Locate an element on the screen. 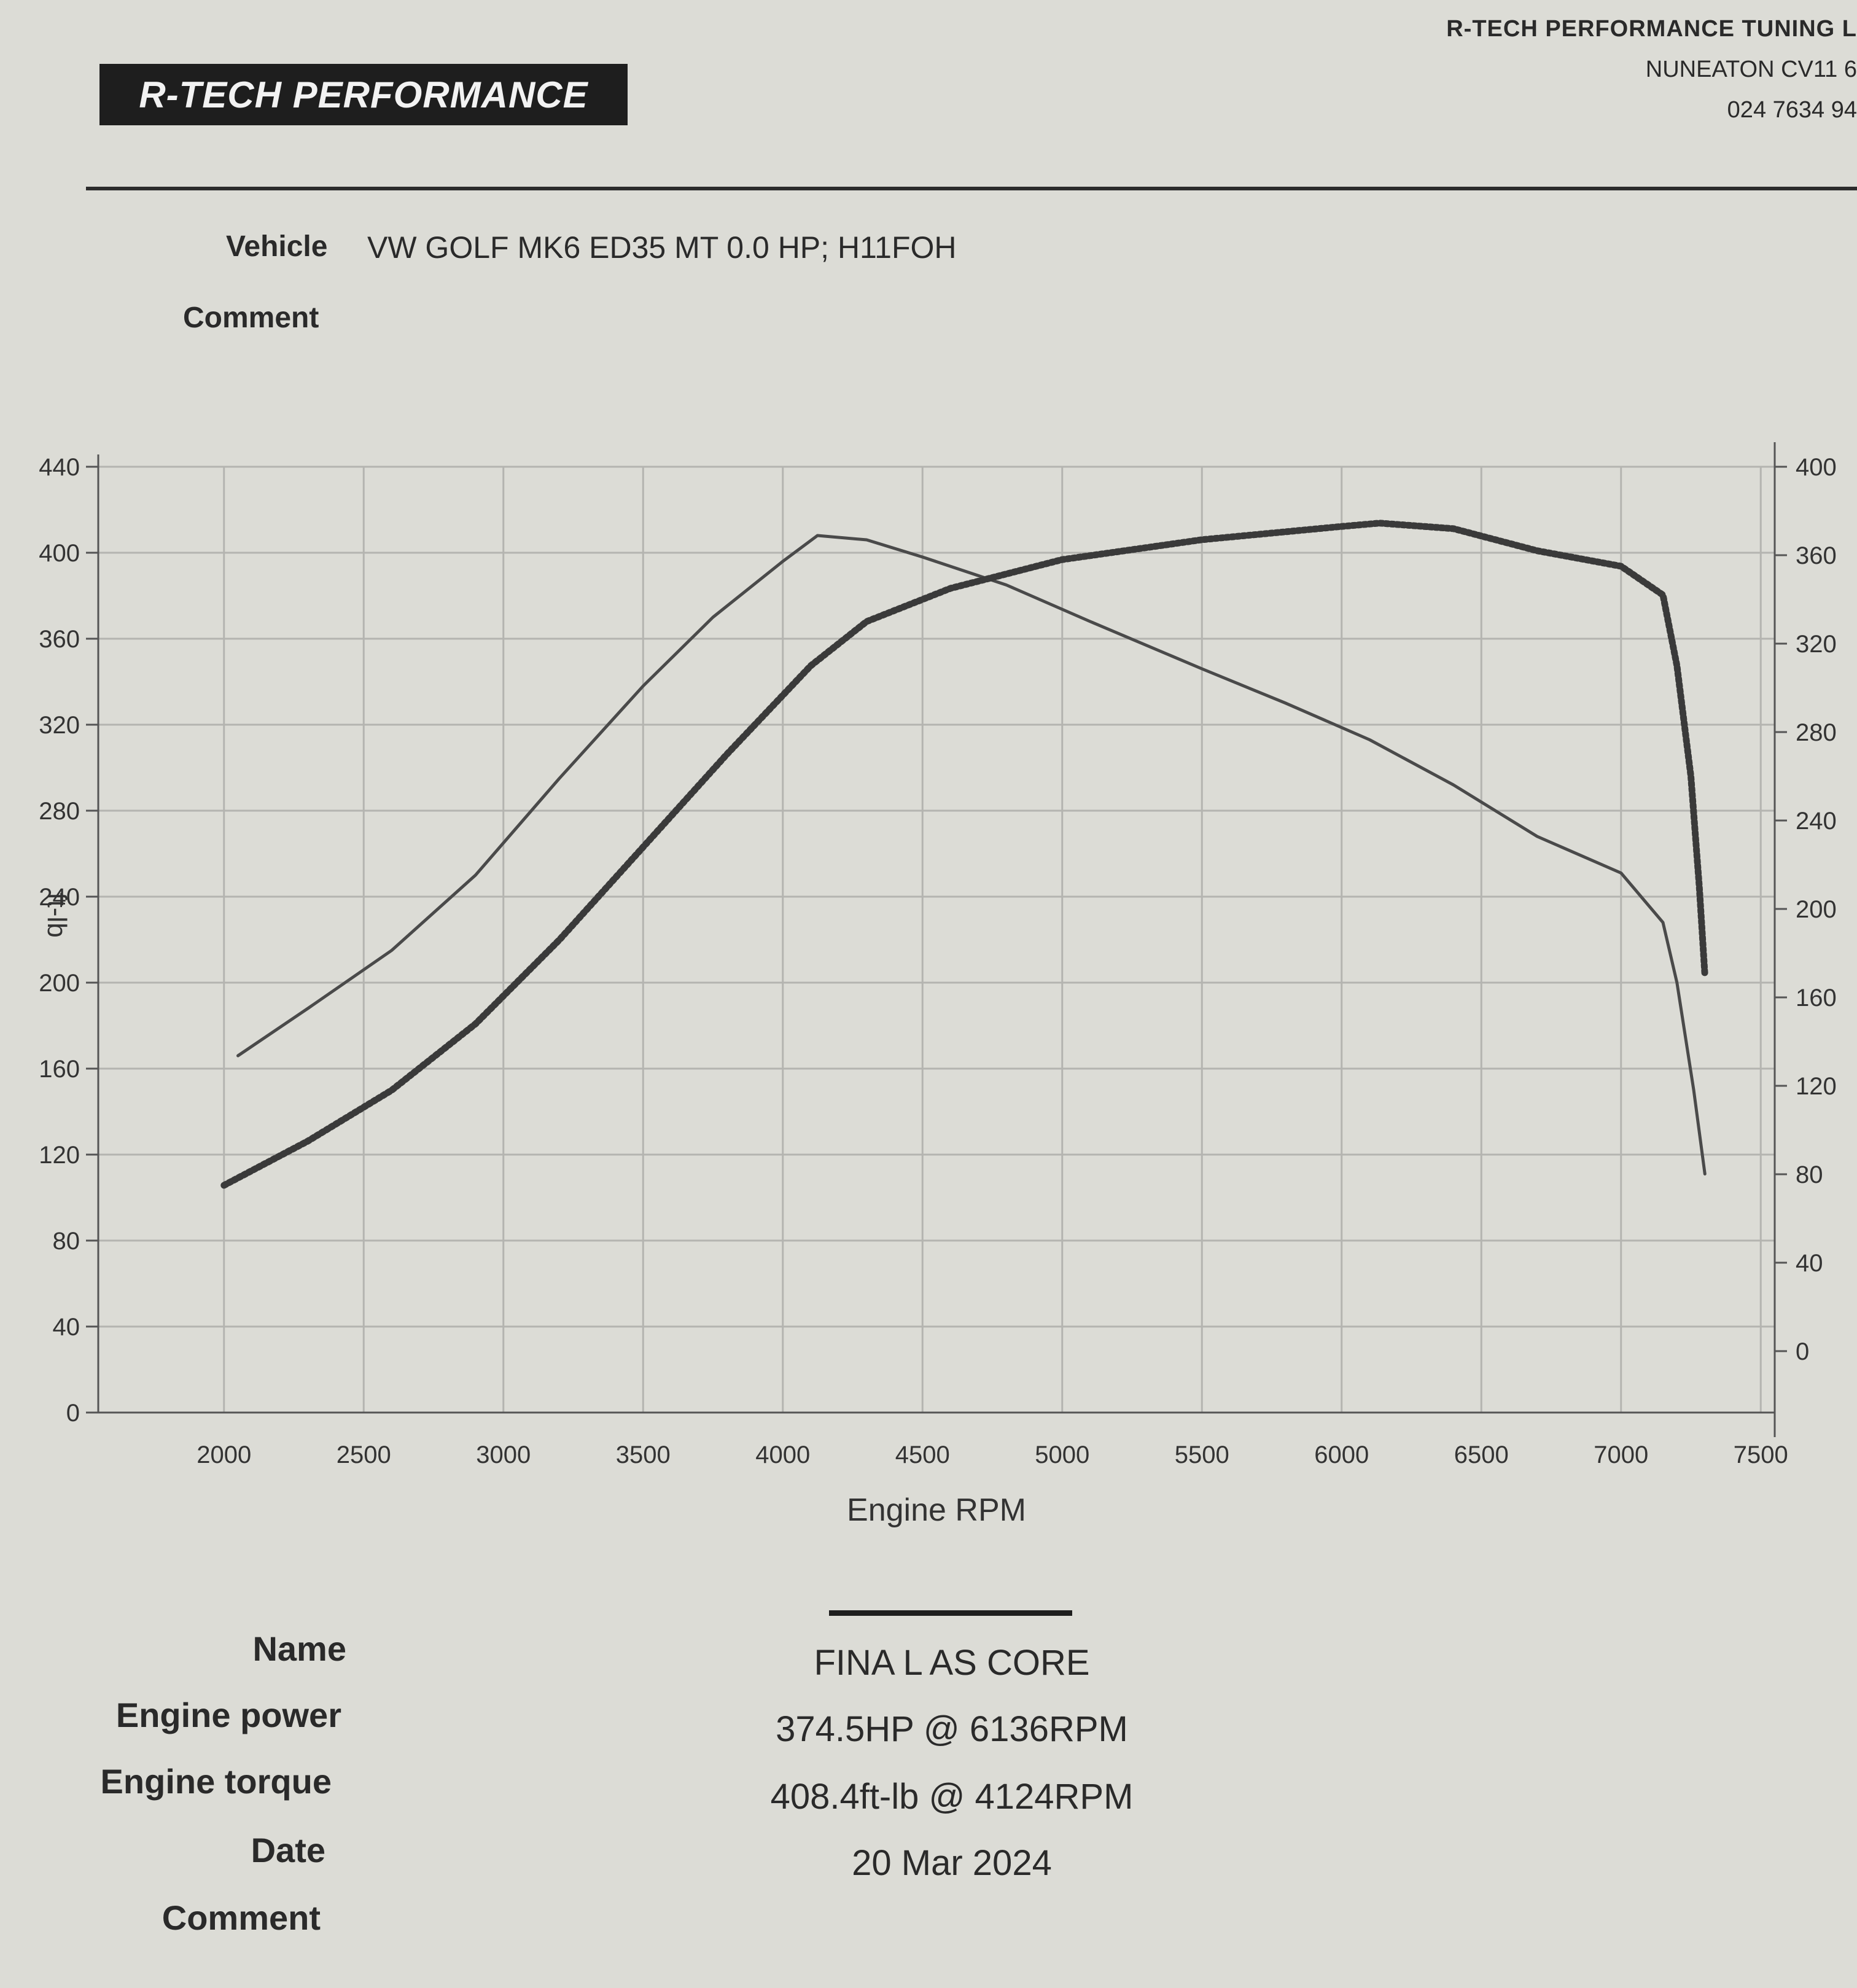 This screenshot has width=1857, height=1988. summary-comment-label: Comment is located at coordinates (241, 1918).